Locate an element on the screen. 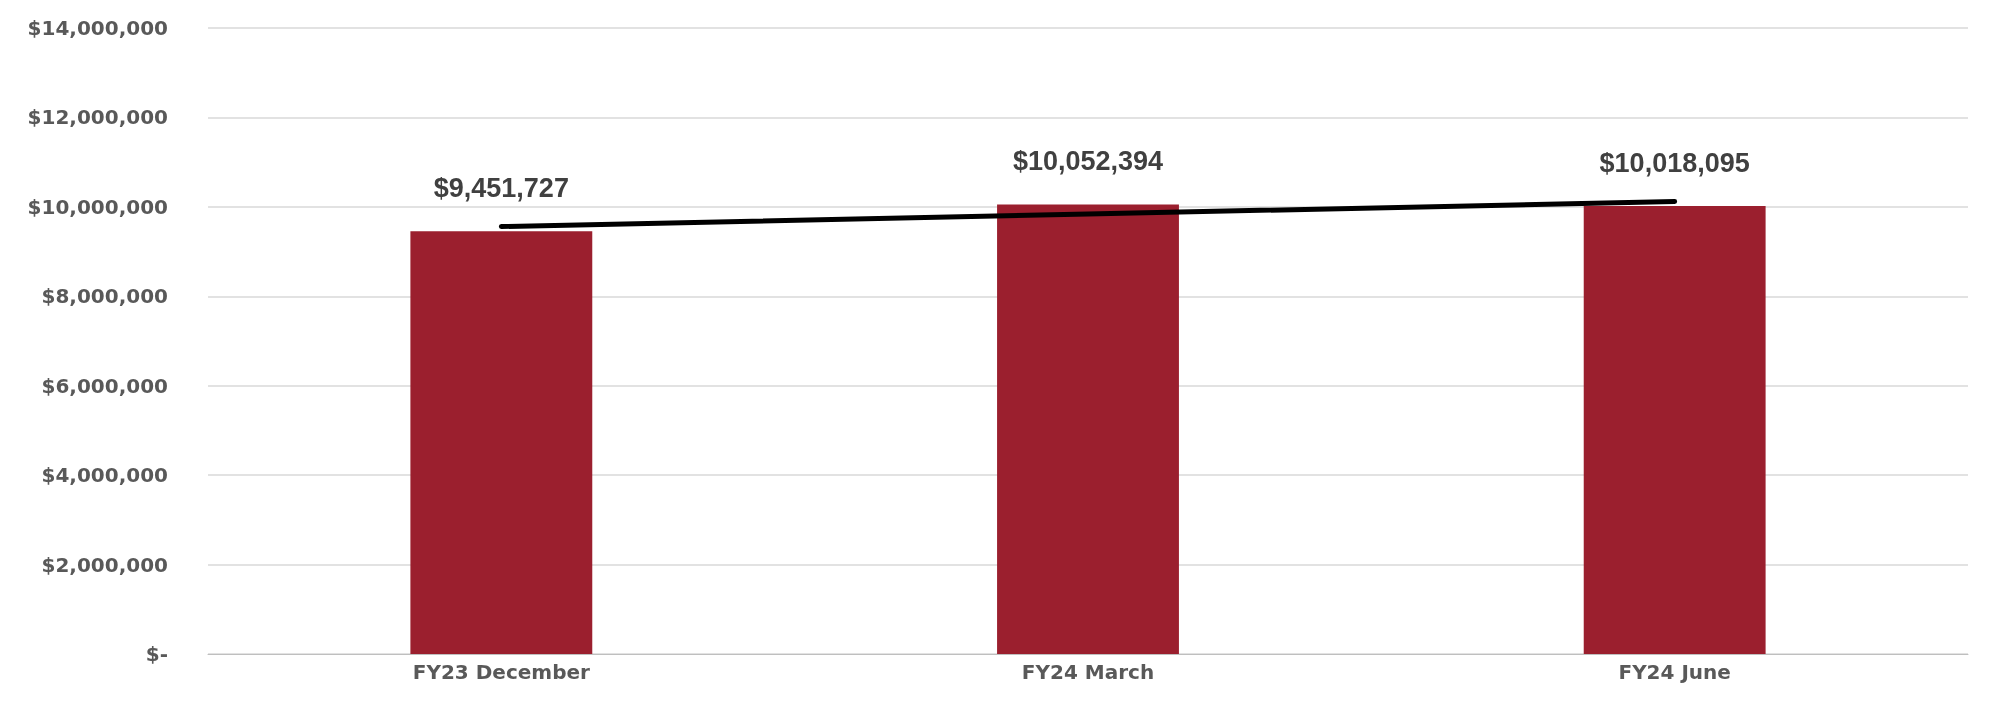  y-tick-label: $2,000,000 is located at coordinates (104, 564).